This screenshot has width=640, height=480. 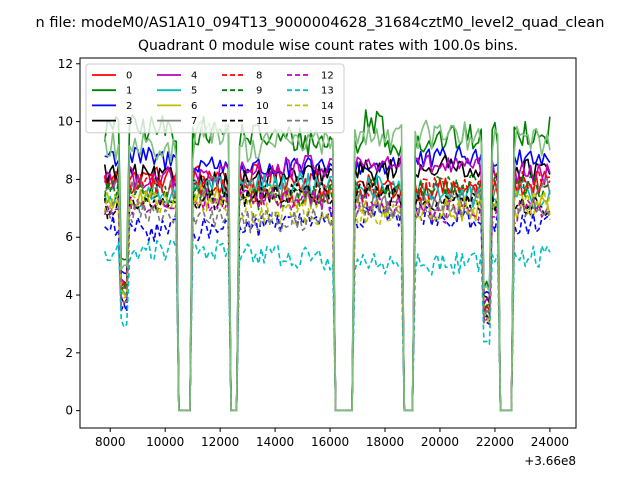 What do you see at coordinates (129, 76) in the screenshot?
I see `legend-entry-label: 0` at bounding box center [129, 76].